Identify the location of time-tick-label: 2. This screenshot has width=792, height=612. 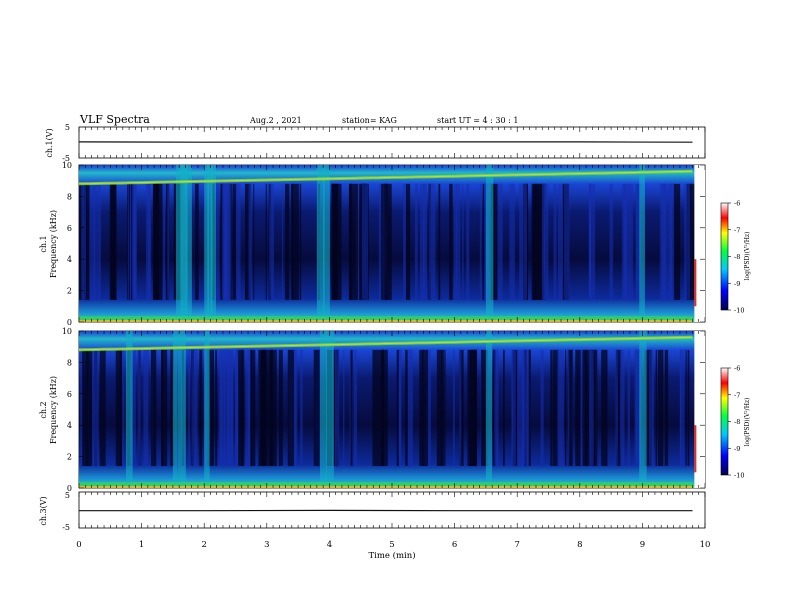
(203, 545).